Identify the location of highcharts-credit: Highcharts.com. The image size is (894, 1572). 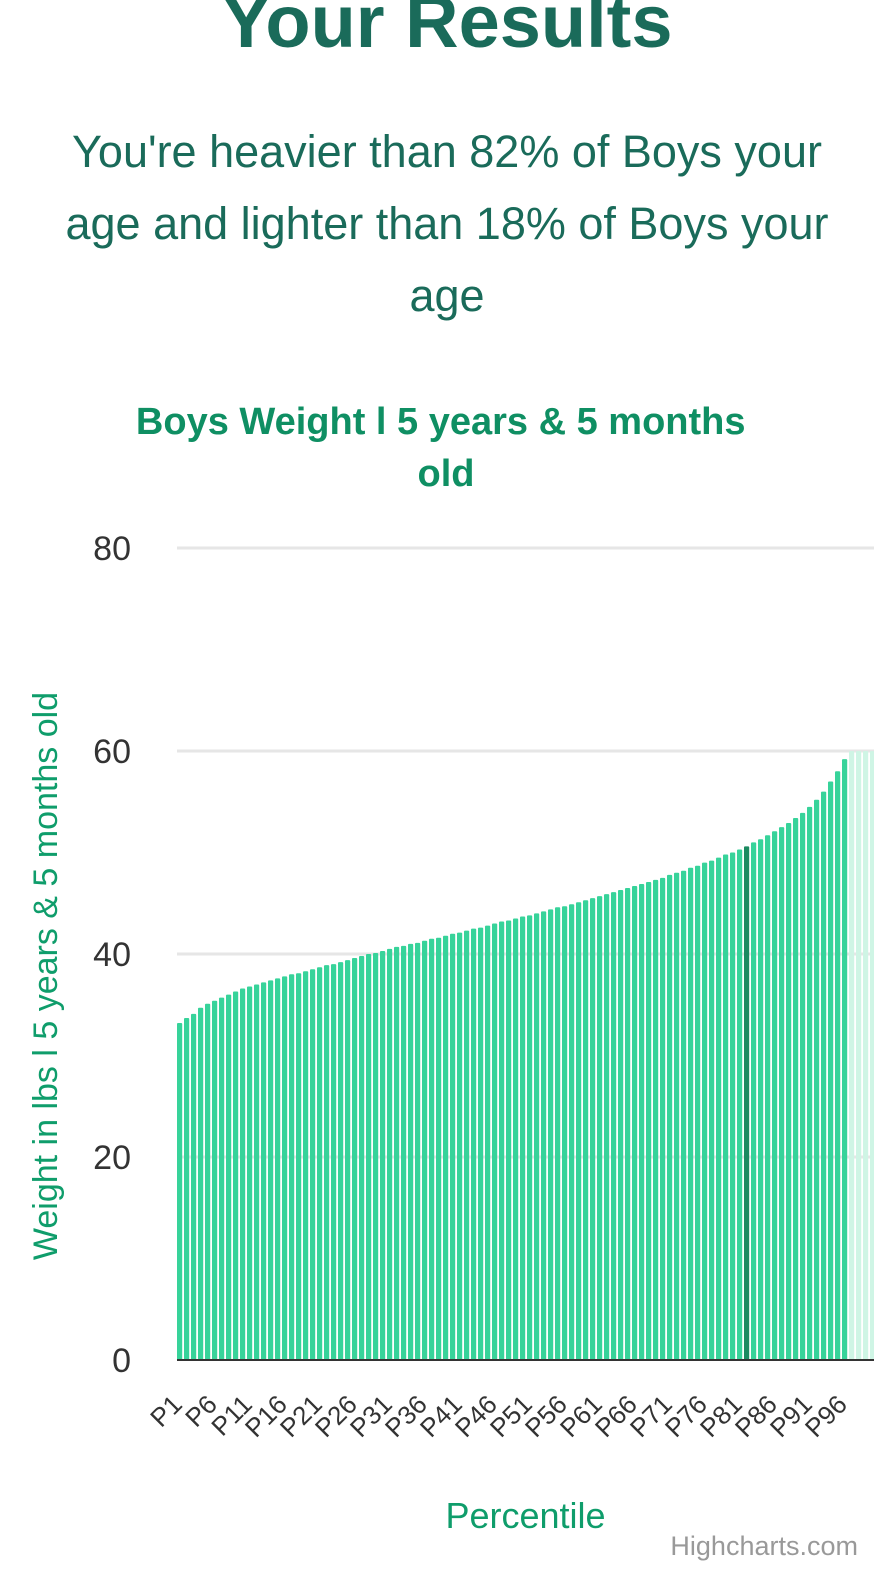
(764, 1546).